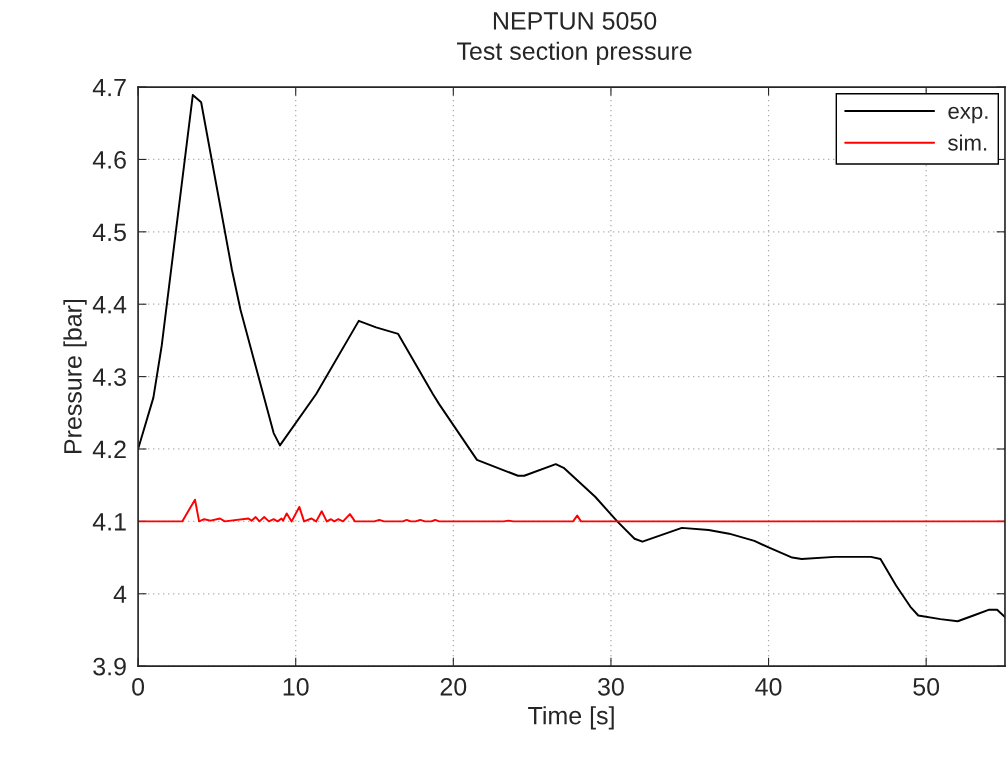 This screenshot has width=1008, height=757. What do you see at coordinates (109, 377) in the screenshot?
I see `y-tick-label: 4.3` at bounding box center [109, 377].